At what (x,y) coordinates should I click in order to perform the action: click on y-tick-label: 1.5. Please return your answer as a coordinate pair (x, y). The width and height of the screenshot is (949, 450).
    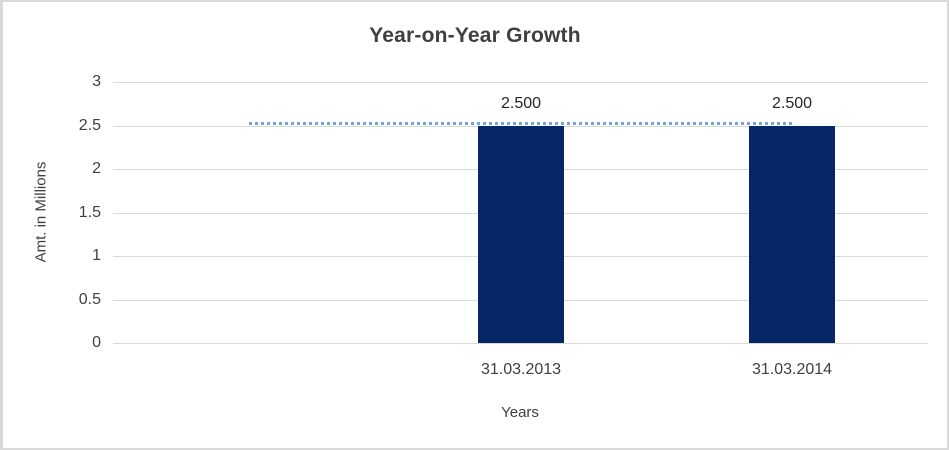
    Looking at the image, I should click on (89, 212).